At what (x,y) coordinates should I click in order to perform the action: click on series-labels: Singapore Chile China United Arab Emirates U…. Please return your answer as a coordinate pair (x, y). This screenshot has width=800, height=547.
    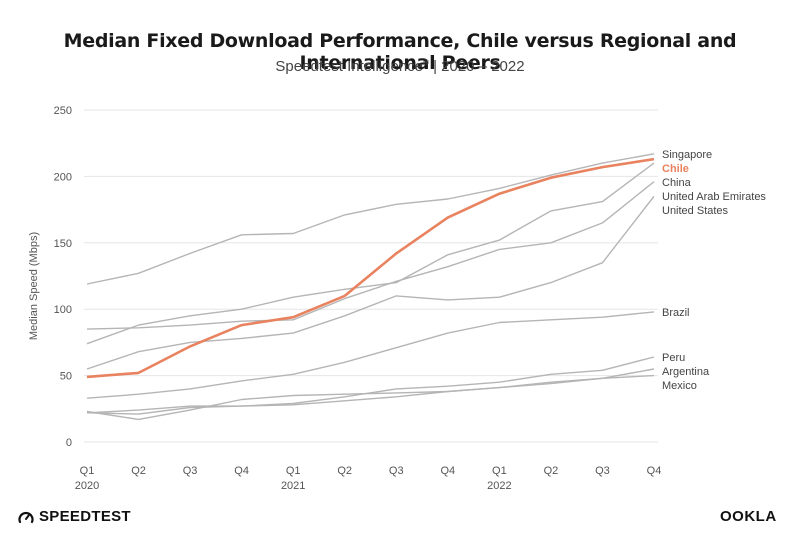
    Looking at the image, I should click on (714, 270).